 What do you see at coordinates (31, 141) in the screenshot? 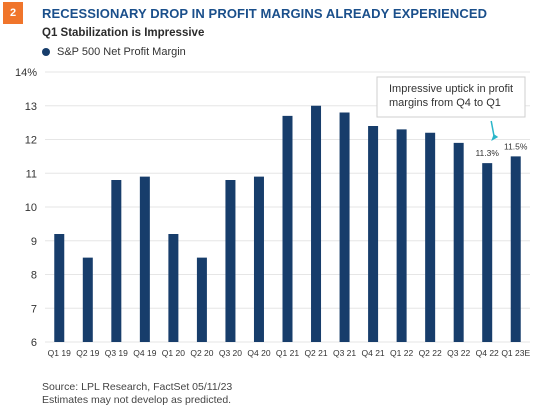
I see `y-tick-label: 12` at bounding box center [31, 141].